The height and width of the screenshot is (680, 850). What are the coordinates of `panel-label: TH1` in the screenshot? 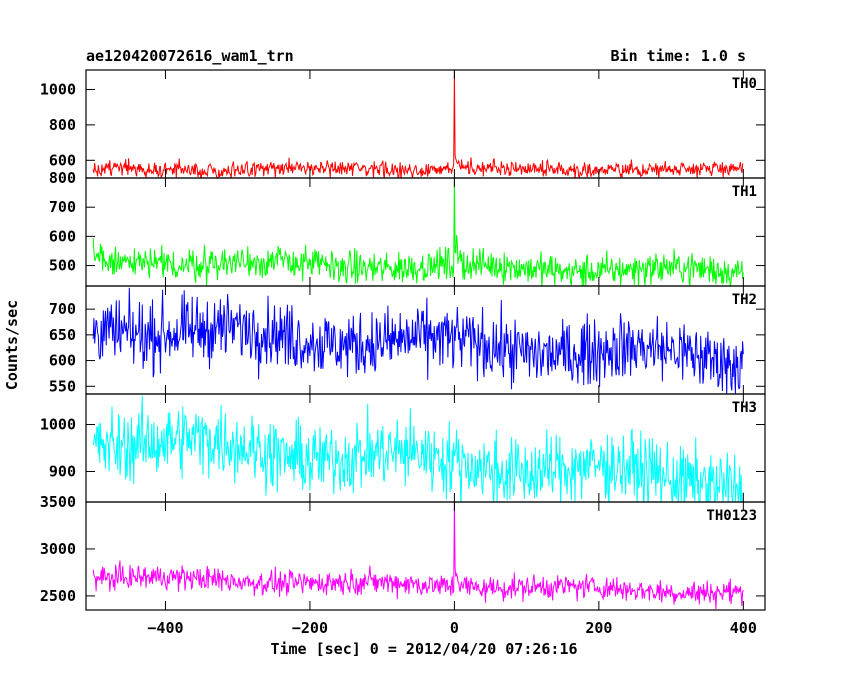 It's located at (744, 192).